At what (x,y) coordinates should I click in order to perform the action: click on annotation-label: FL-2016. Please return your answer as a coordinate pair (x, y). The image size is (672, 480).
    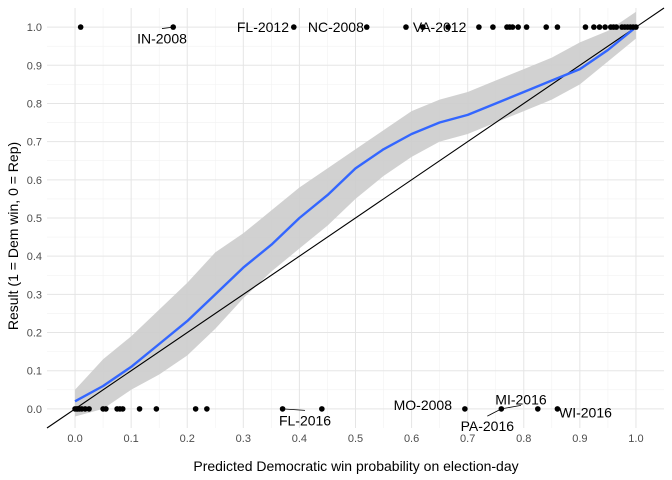
    Looking at the image, I should click on (305, 420).